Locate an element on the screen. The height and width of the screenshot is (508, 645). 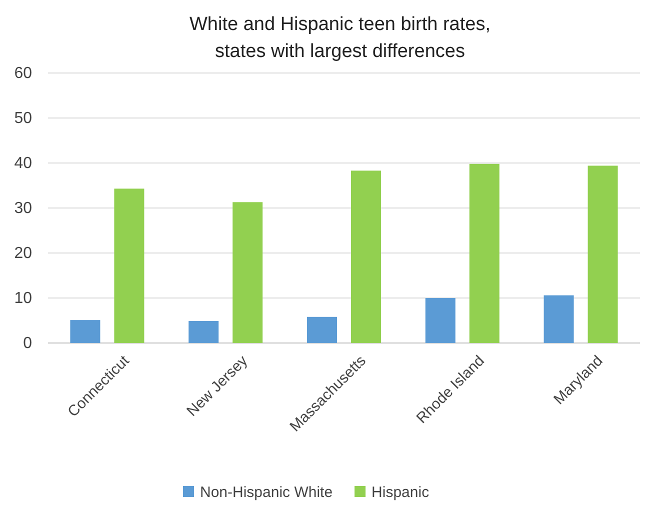
legend-label: Hispanic is located at coordinates (401, 492).